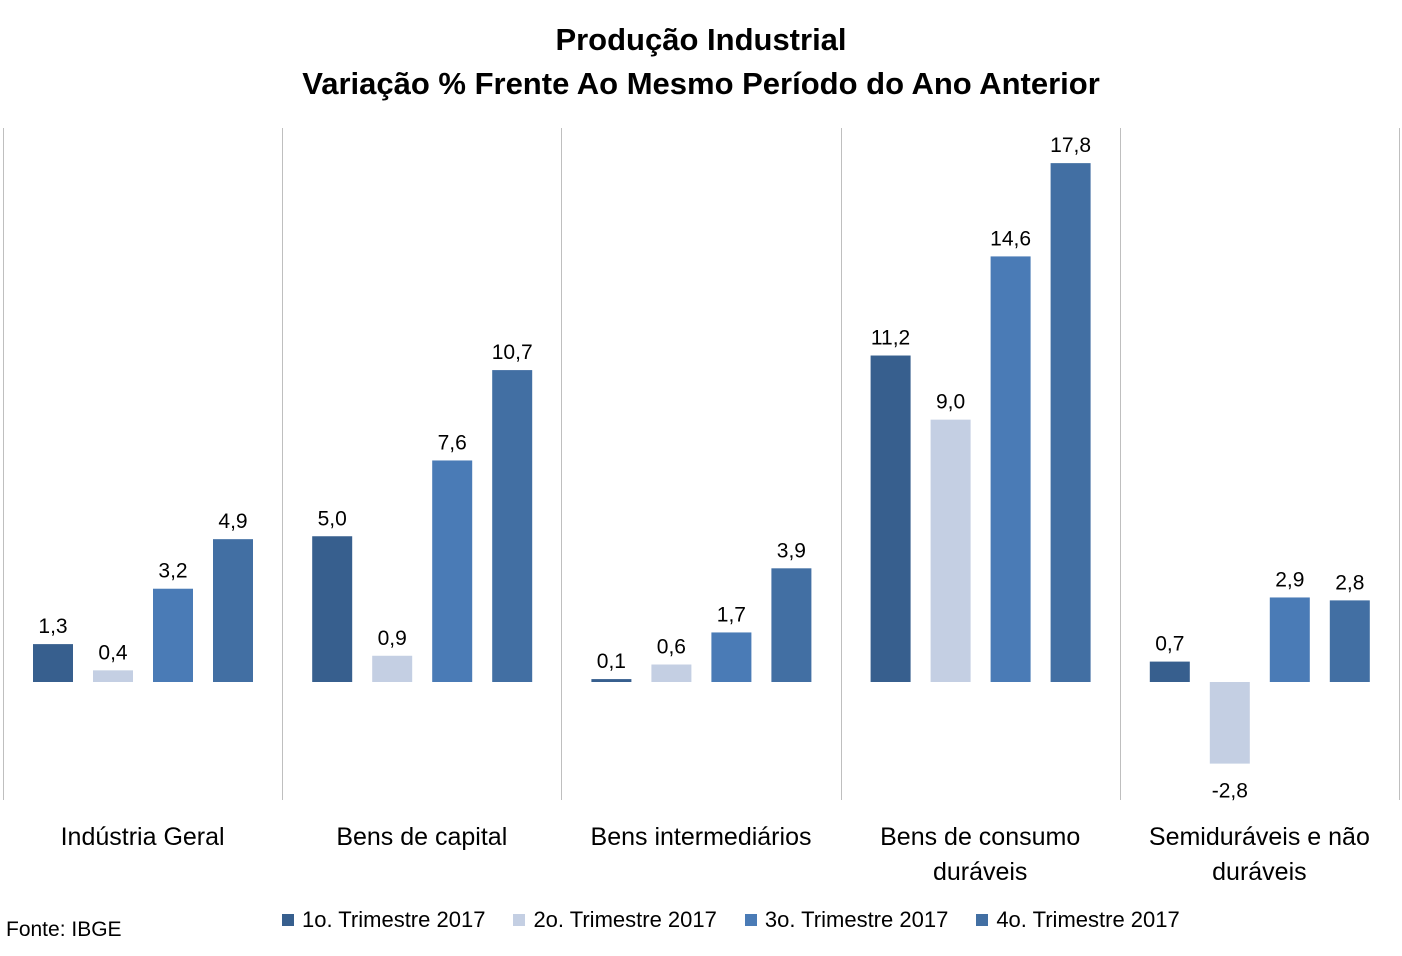 The image size is (1402, 956). What do you see at coordinates (392, 638) in the screenshot?
I see `data-label: 0,9` at bounding box center [392, 638].